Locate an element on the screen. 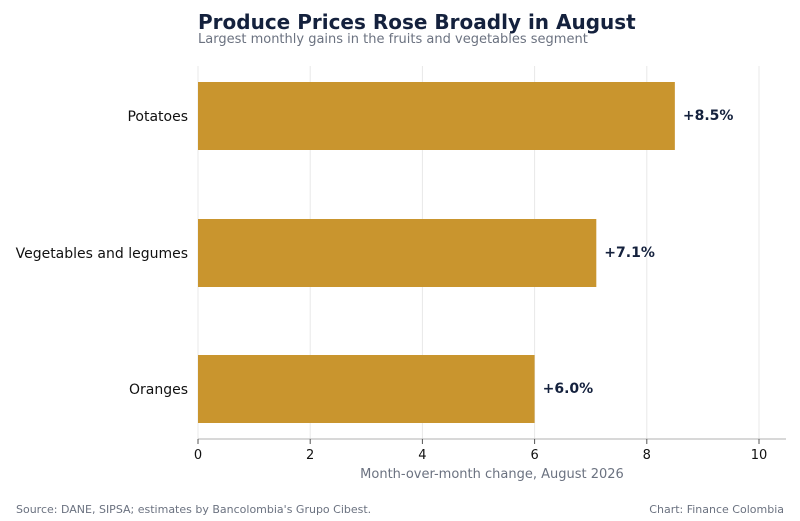 This screenshot has width=800, height=521. category-labels: Potatoes Vegetables and legumes Oranges is located at coordinates (102, 253).